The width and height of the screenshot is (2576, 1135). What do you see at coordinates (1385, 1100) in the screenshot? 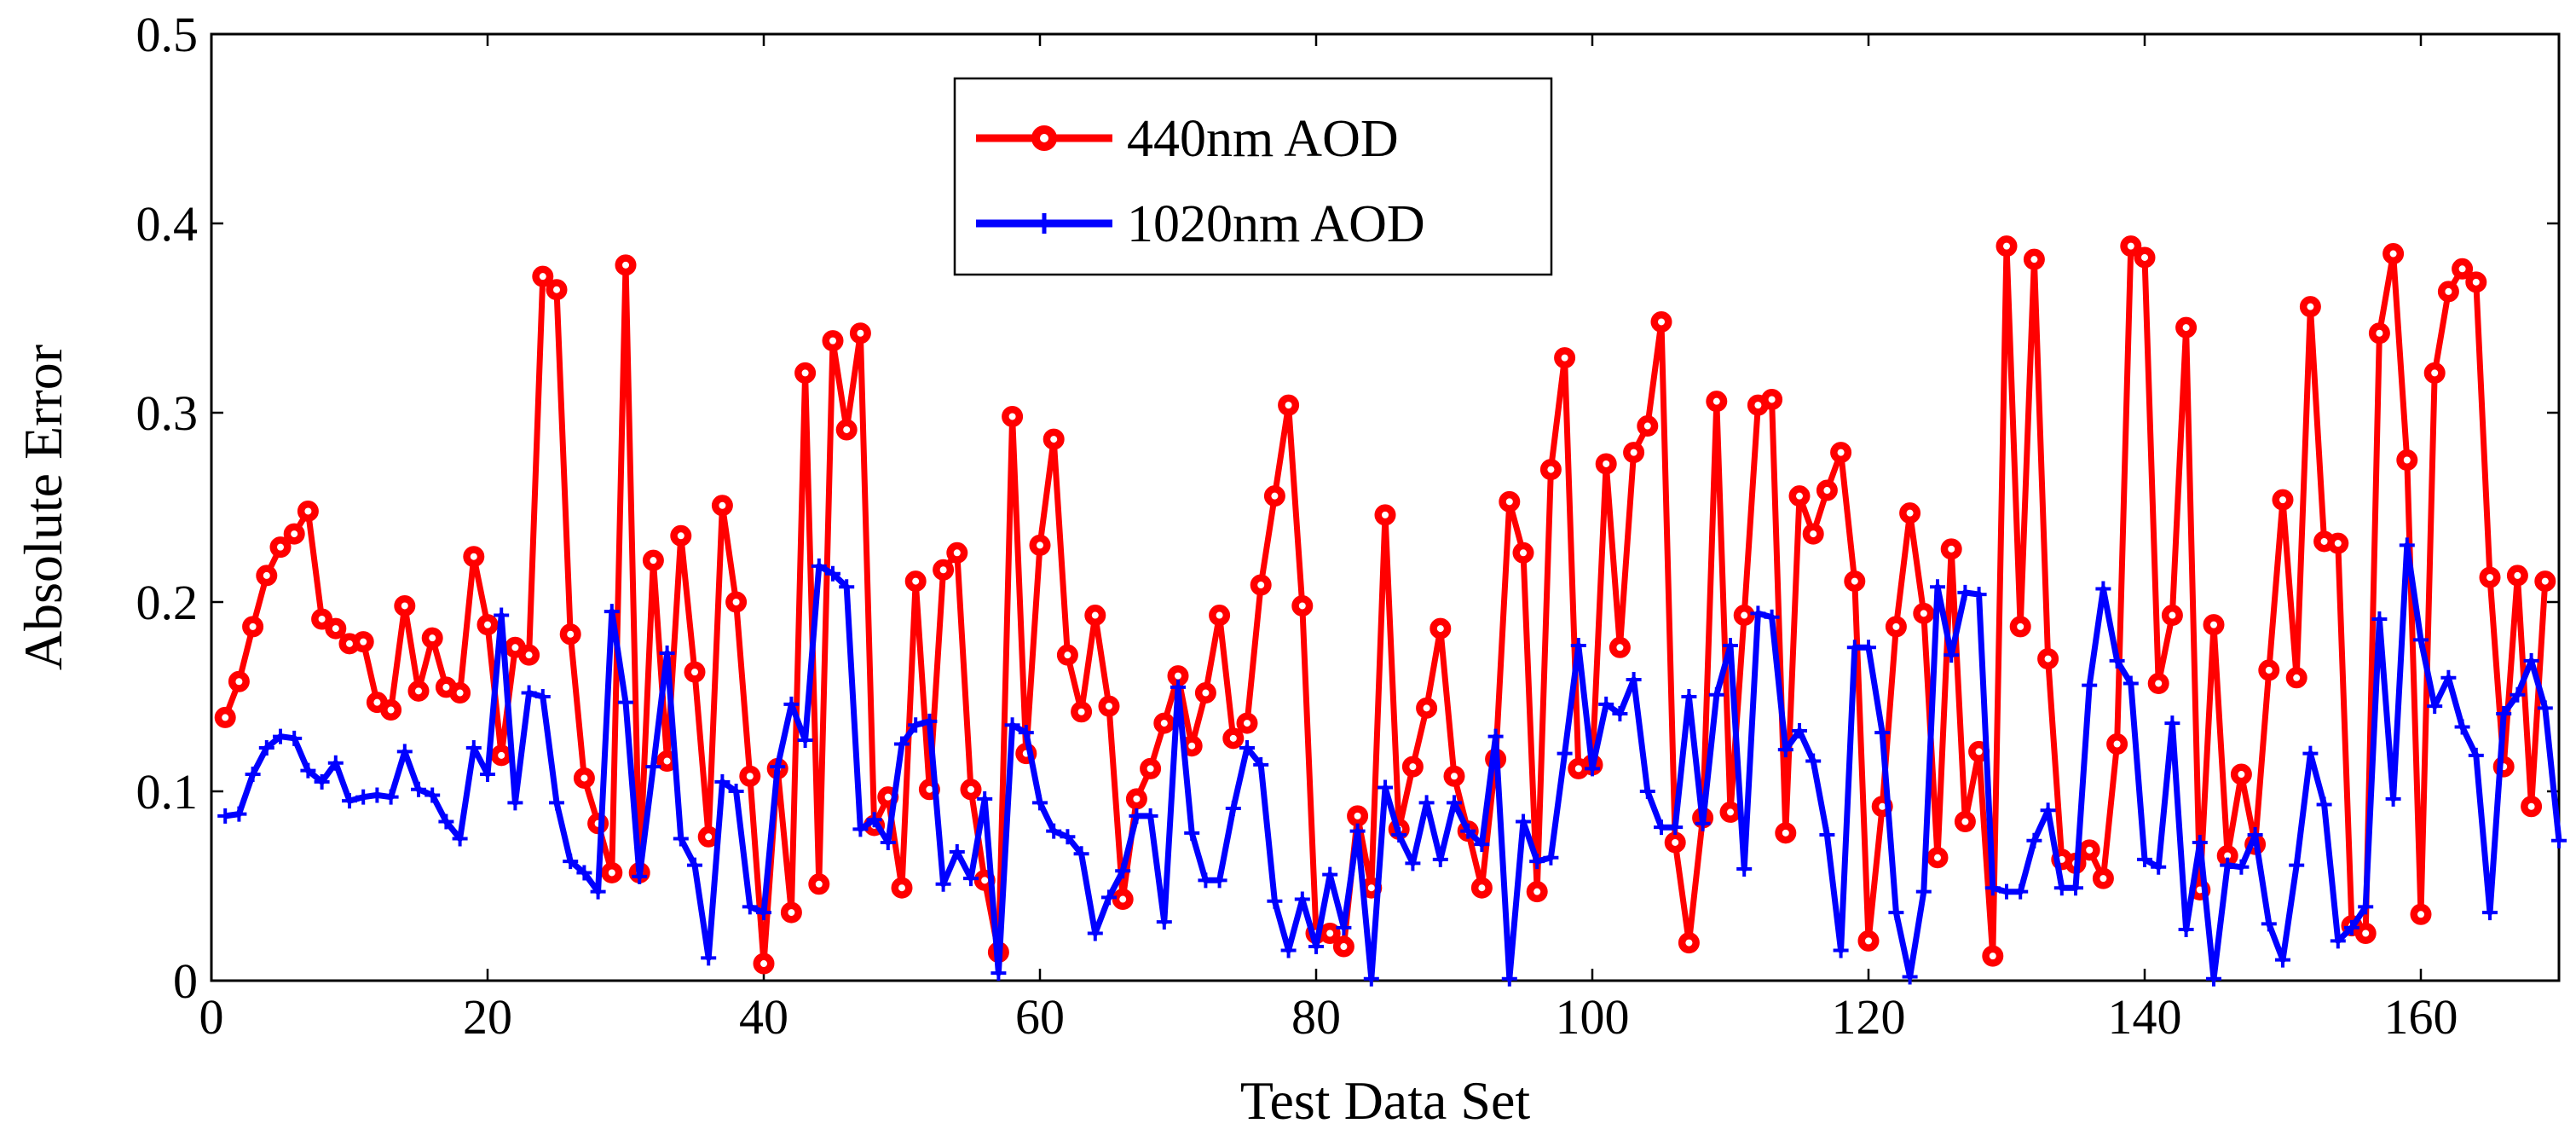
I see `x-axis-title: Test Data Set` at bounding box center [1385, 1100].